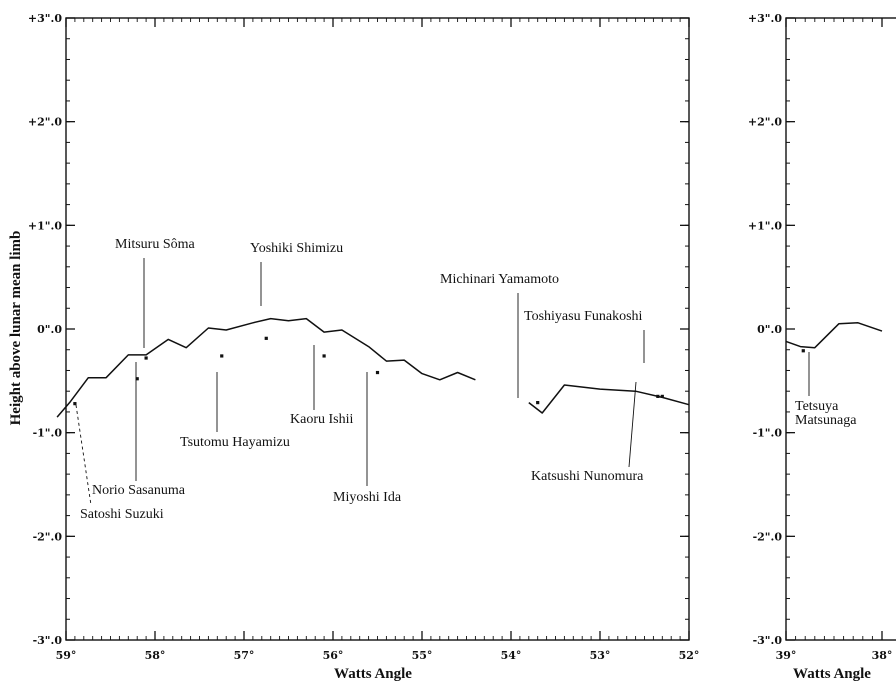 The height and width of the screenshot is (684, 896). I want to click on inset-y-tick-label: -3".0, so click(768, 640).